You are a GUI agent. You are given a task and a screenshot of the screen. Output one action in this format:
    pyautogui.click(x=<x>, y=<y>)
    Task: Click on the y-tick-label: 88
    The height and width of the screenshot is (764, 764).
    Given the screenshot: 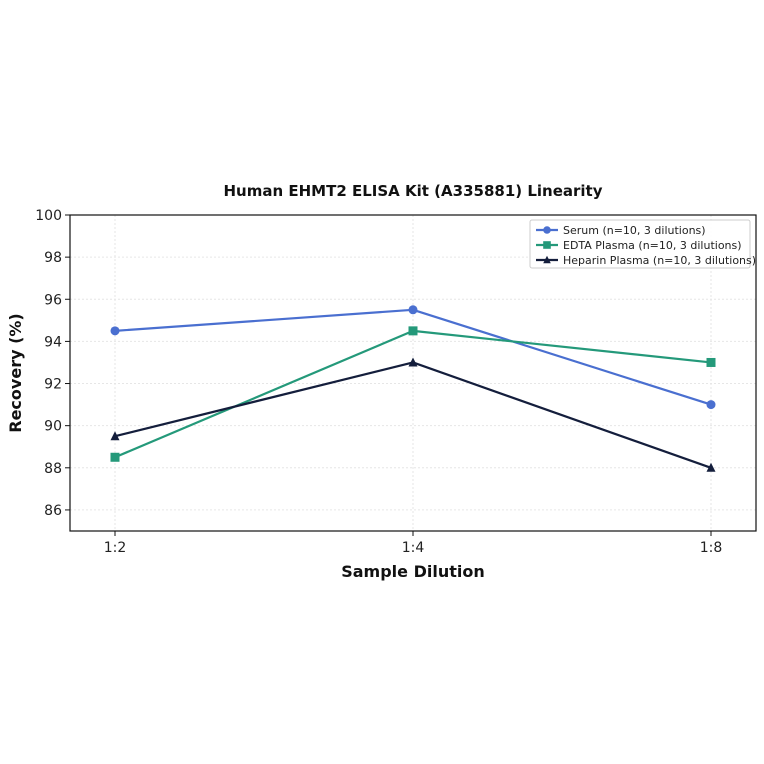 What is the action you would take?
    pyautogui.click(x=53, y=469)
    